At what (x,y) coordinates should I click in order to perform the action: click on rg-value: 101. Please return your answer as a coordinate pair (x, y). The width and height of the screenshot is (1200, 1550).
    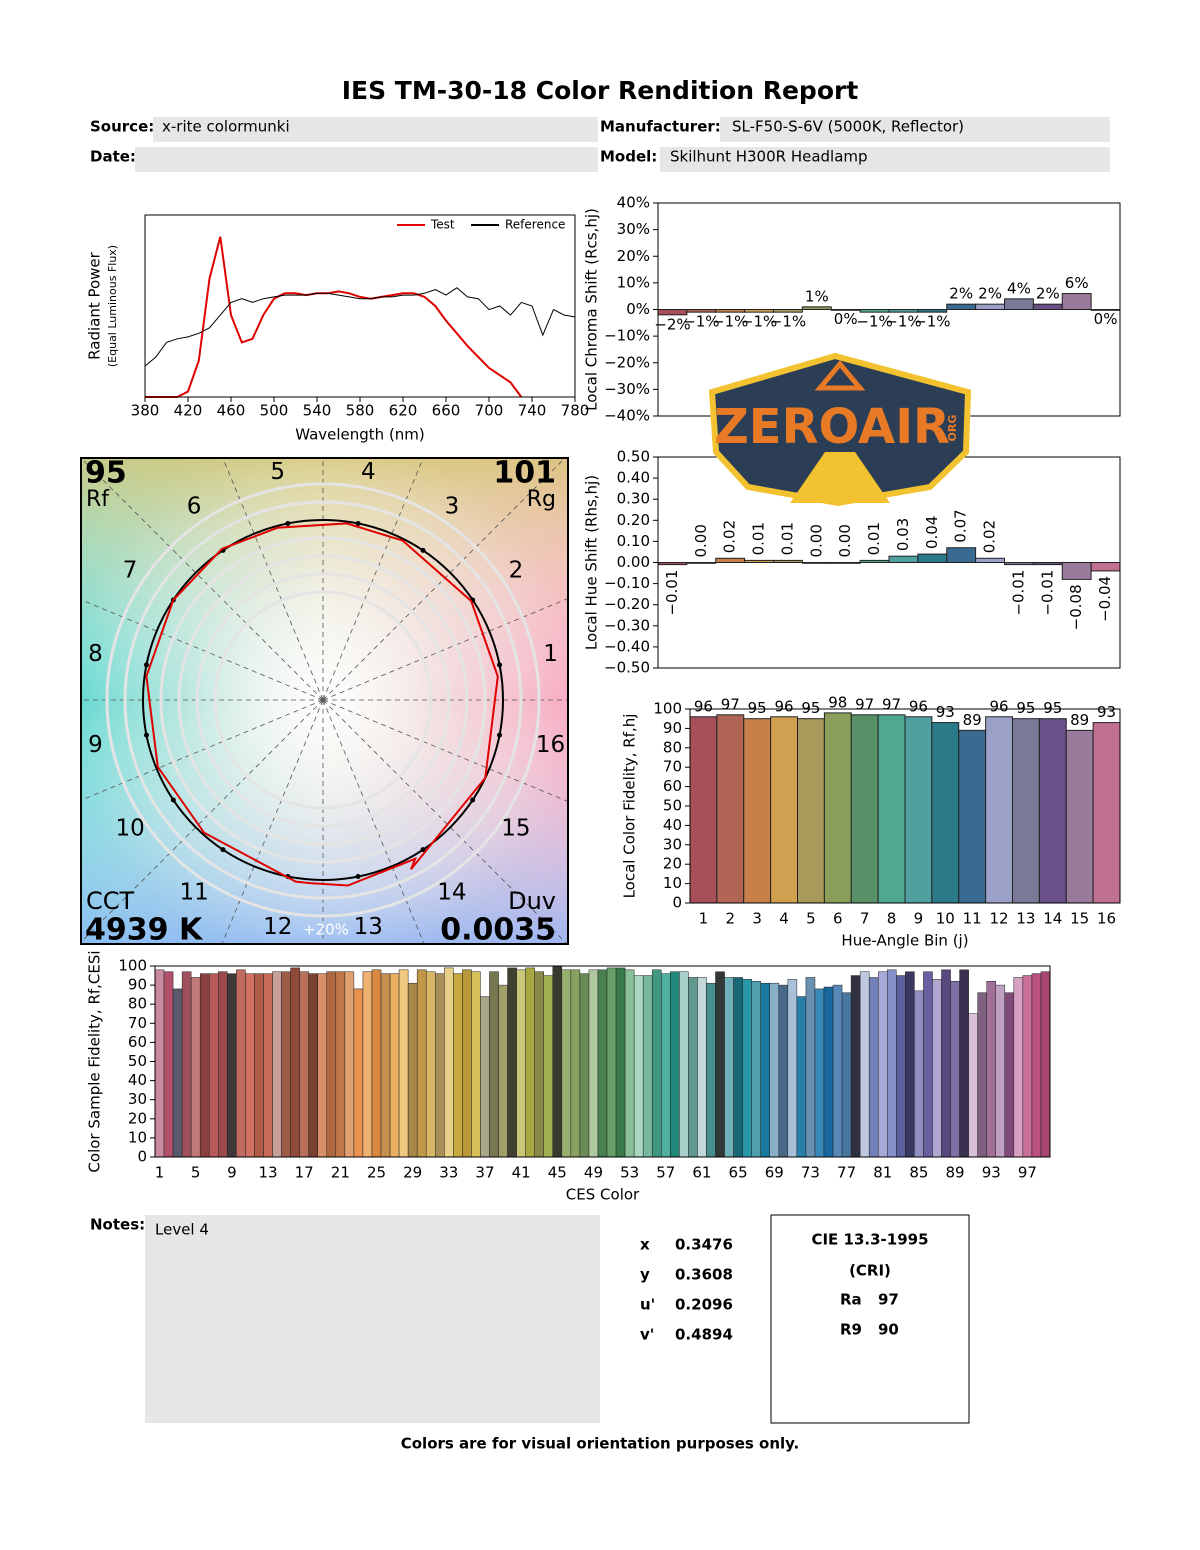
    Looking at the image, I should click on (524, 473).